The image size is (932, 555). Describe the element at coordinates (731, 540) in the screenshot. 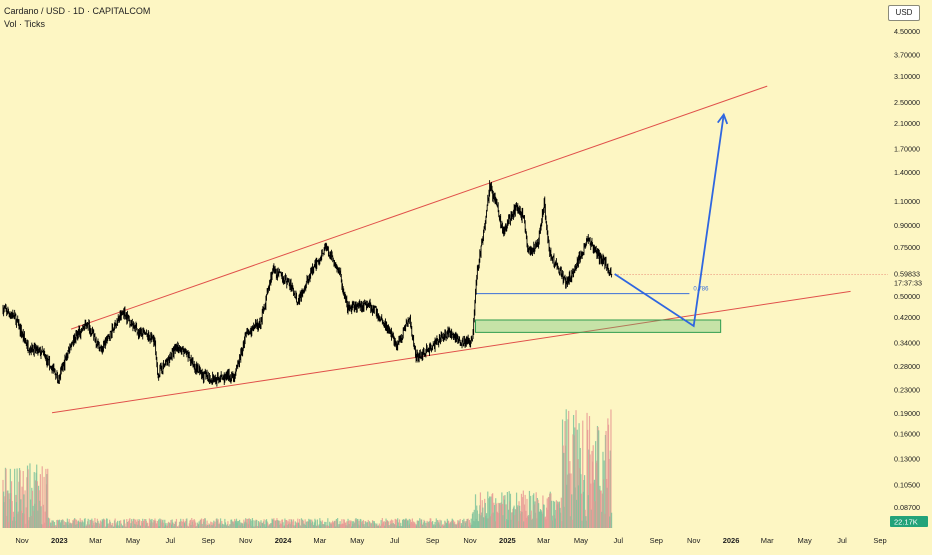

I see `x-tick-label: 2026` at that location.